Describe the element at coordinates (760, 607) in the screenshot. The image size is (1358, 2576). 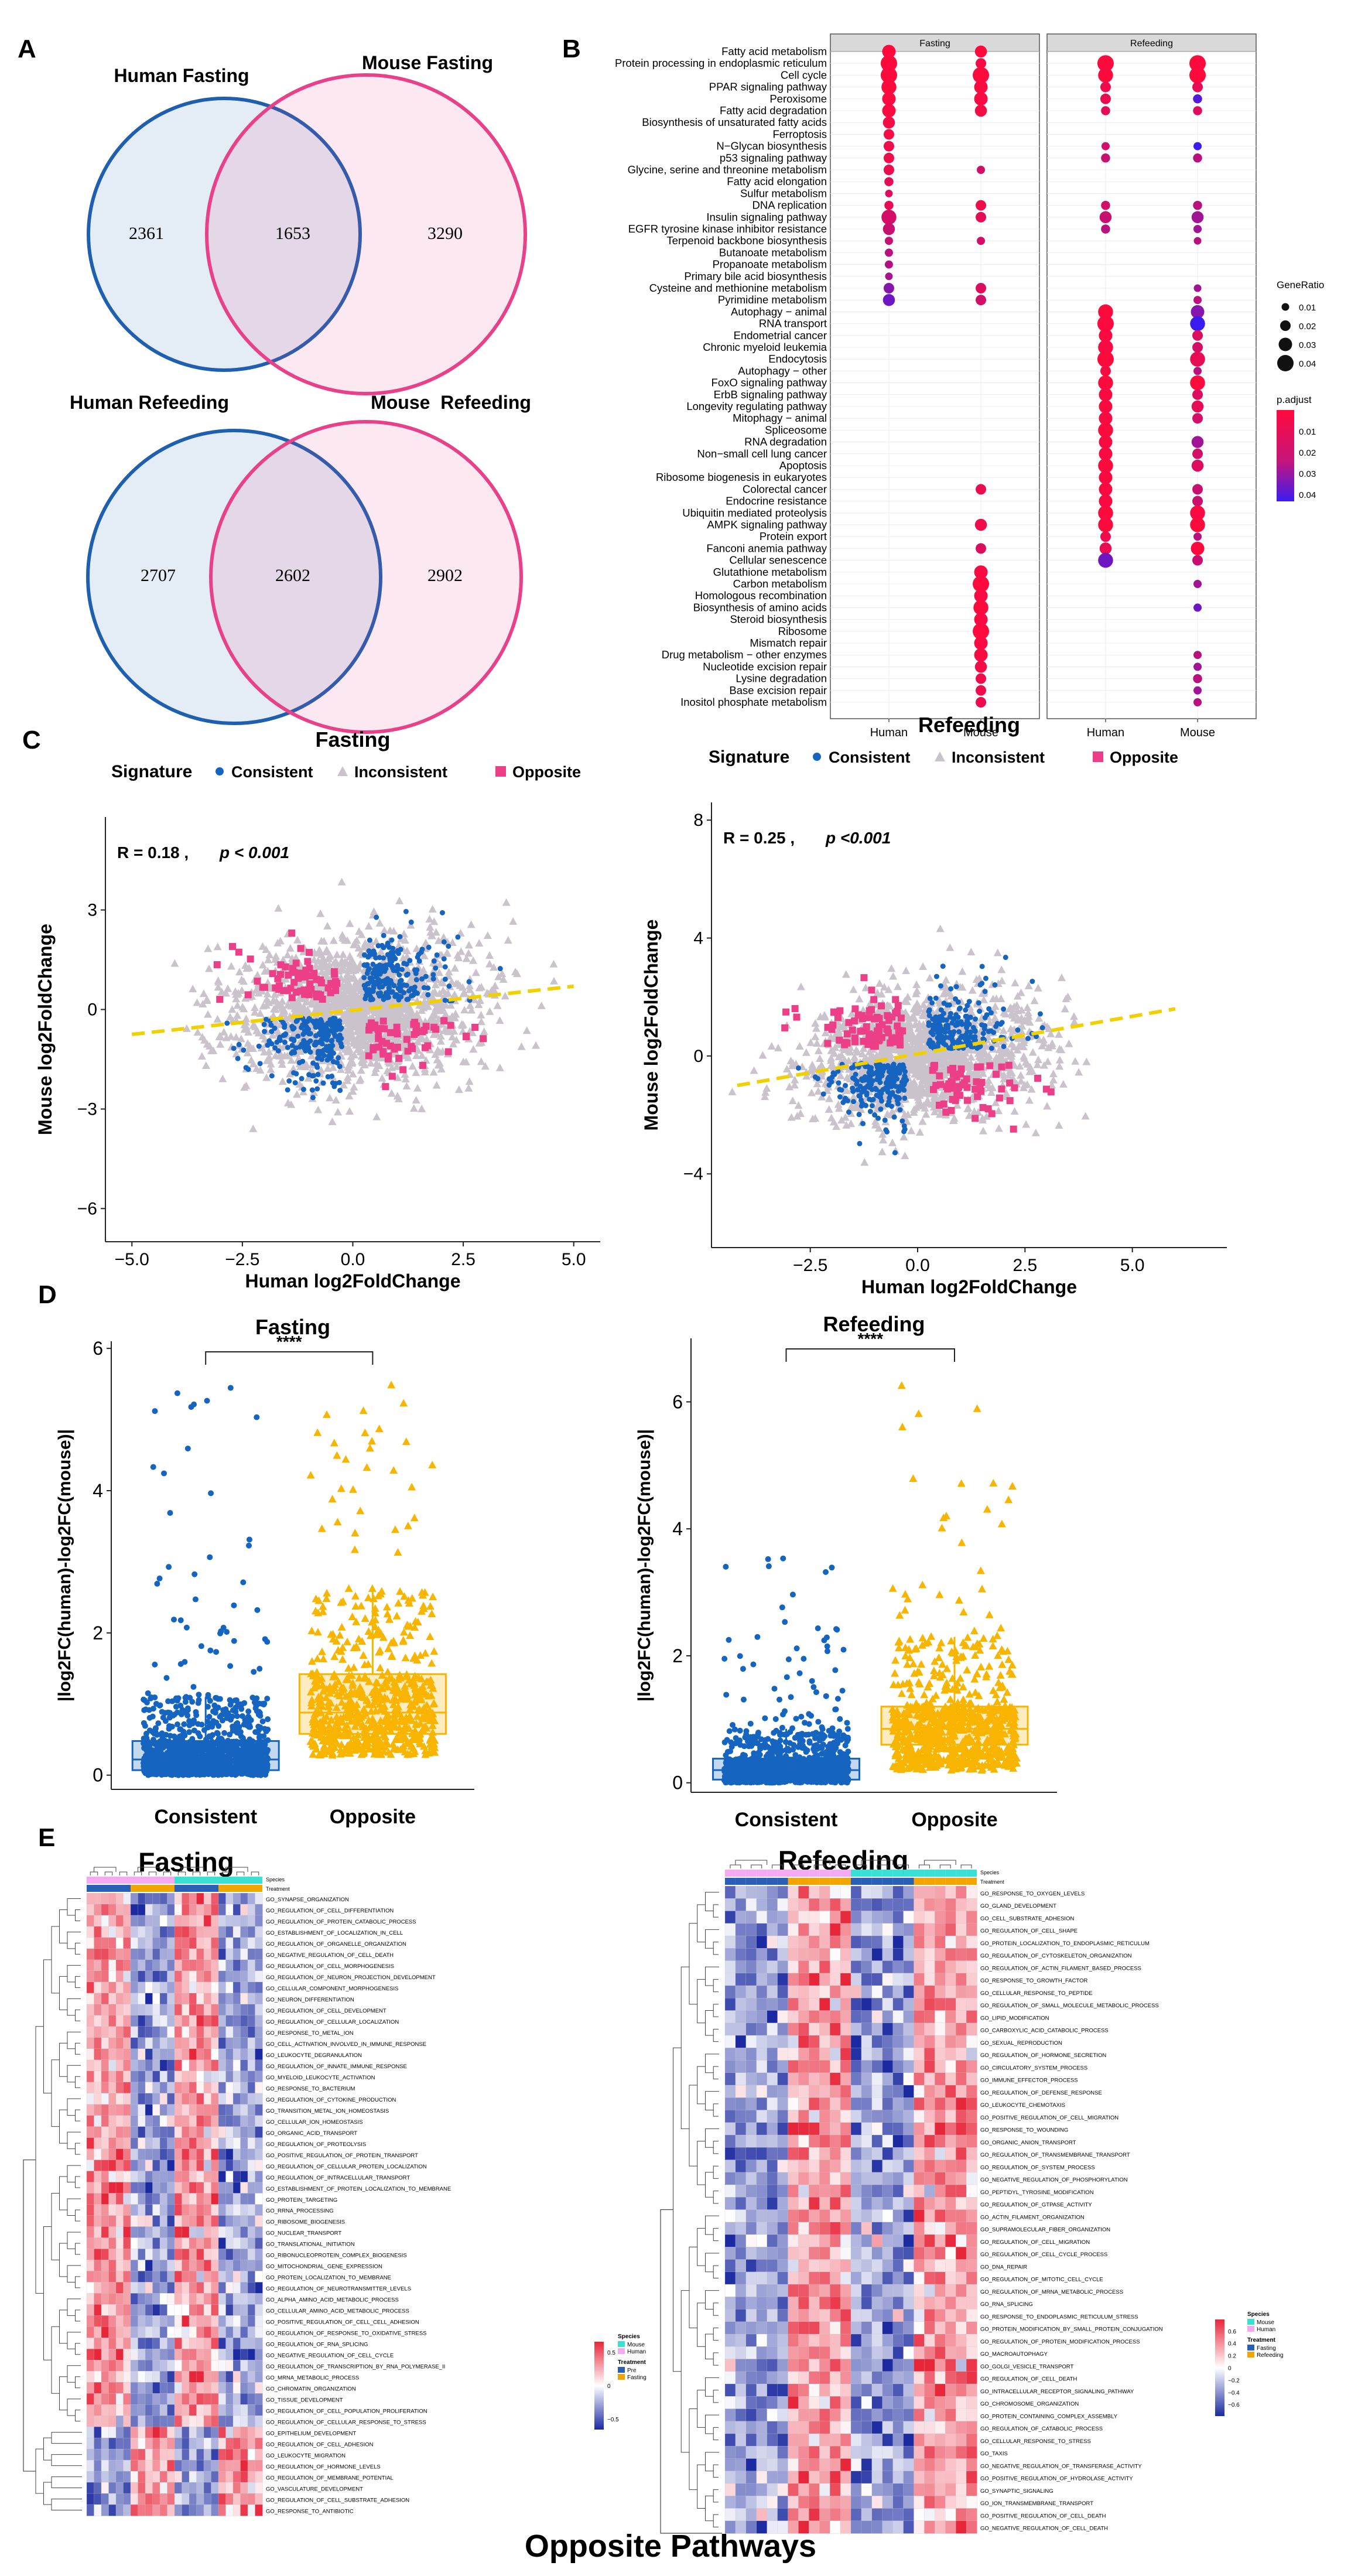
I see `pathway-label: Biosynthesis of amino acids` at that location.